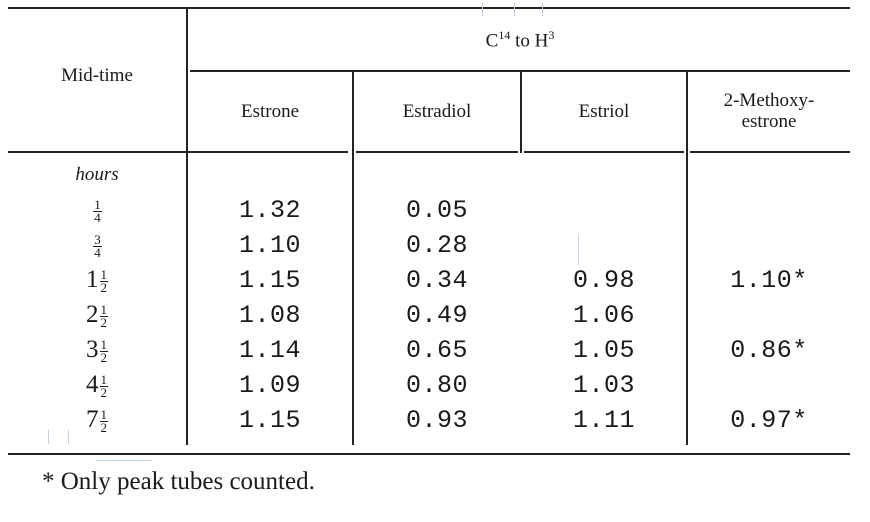  What do you see at coordinates (97, 174) in the screenshot?
I see `unit-label-hours: hours` at bounding box center [97, 174].